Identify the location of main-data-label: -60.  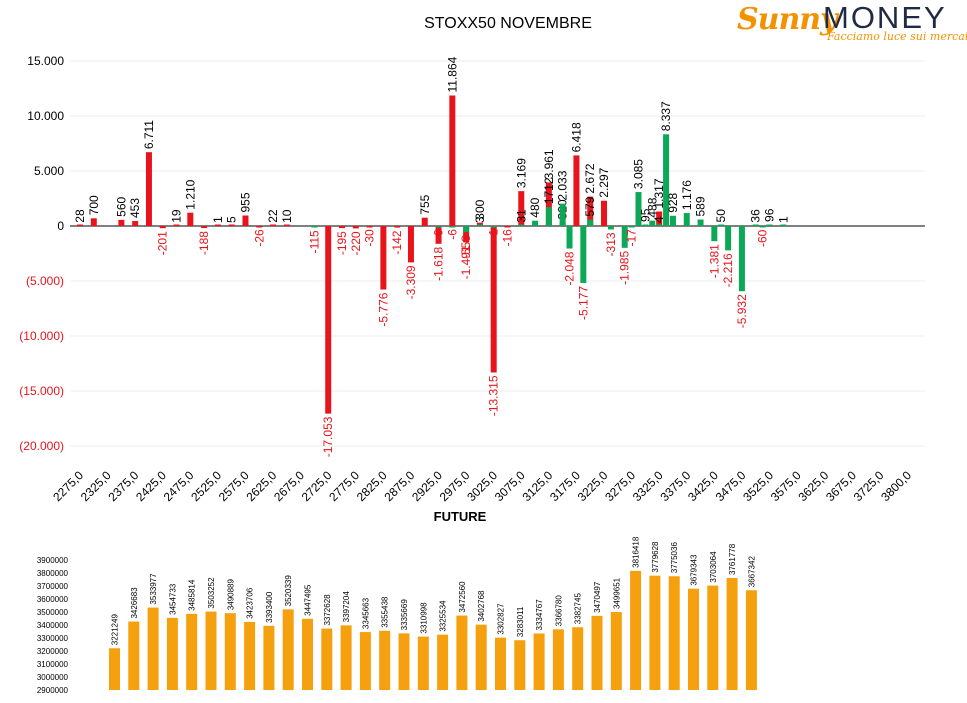
(763, 238).